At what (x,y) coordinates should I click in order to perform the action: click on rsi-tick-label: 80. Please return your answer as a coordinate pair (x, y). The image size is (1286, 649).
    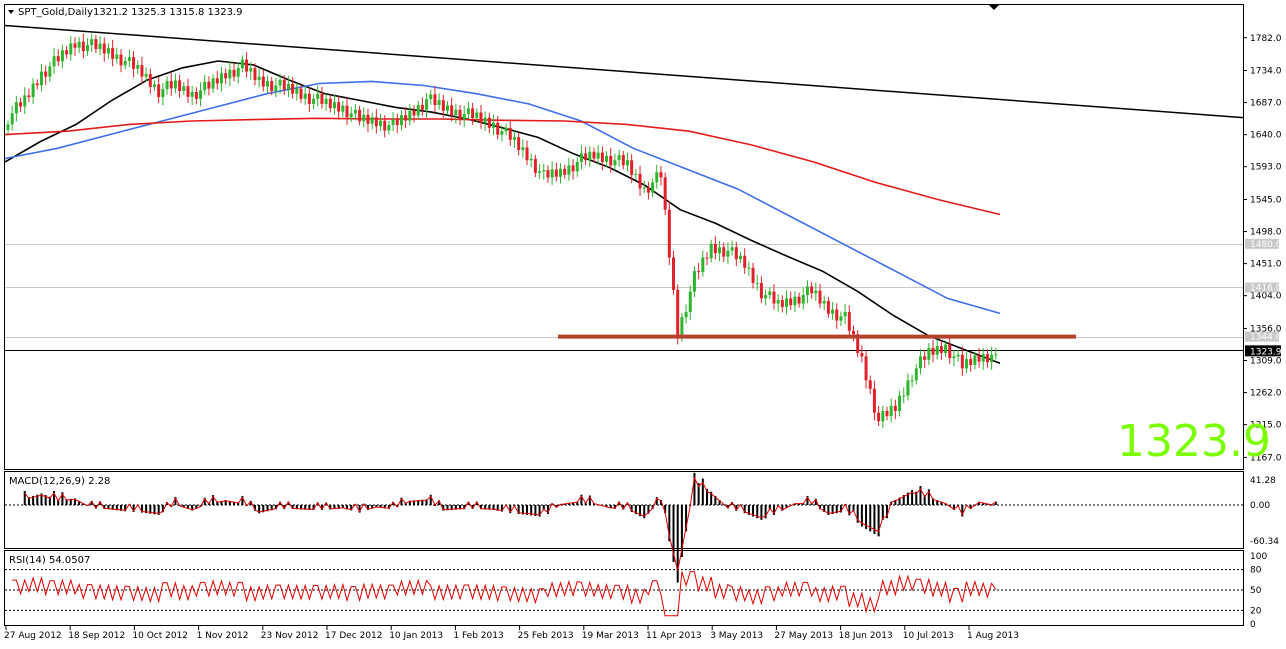
    Looking at the image, I should click on (1256, 571).